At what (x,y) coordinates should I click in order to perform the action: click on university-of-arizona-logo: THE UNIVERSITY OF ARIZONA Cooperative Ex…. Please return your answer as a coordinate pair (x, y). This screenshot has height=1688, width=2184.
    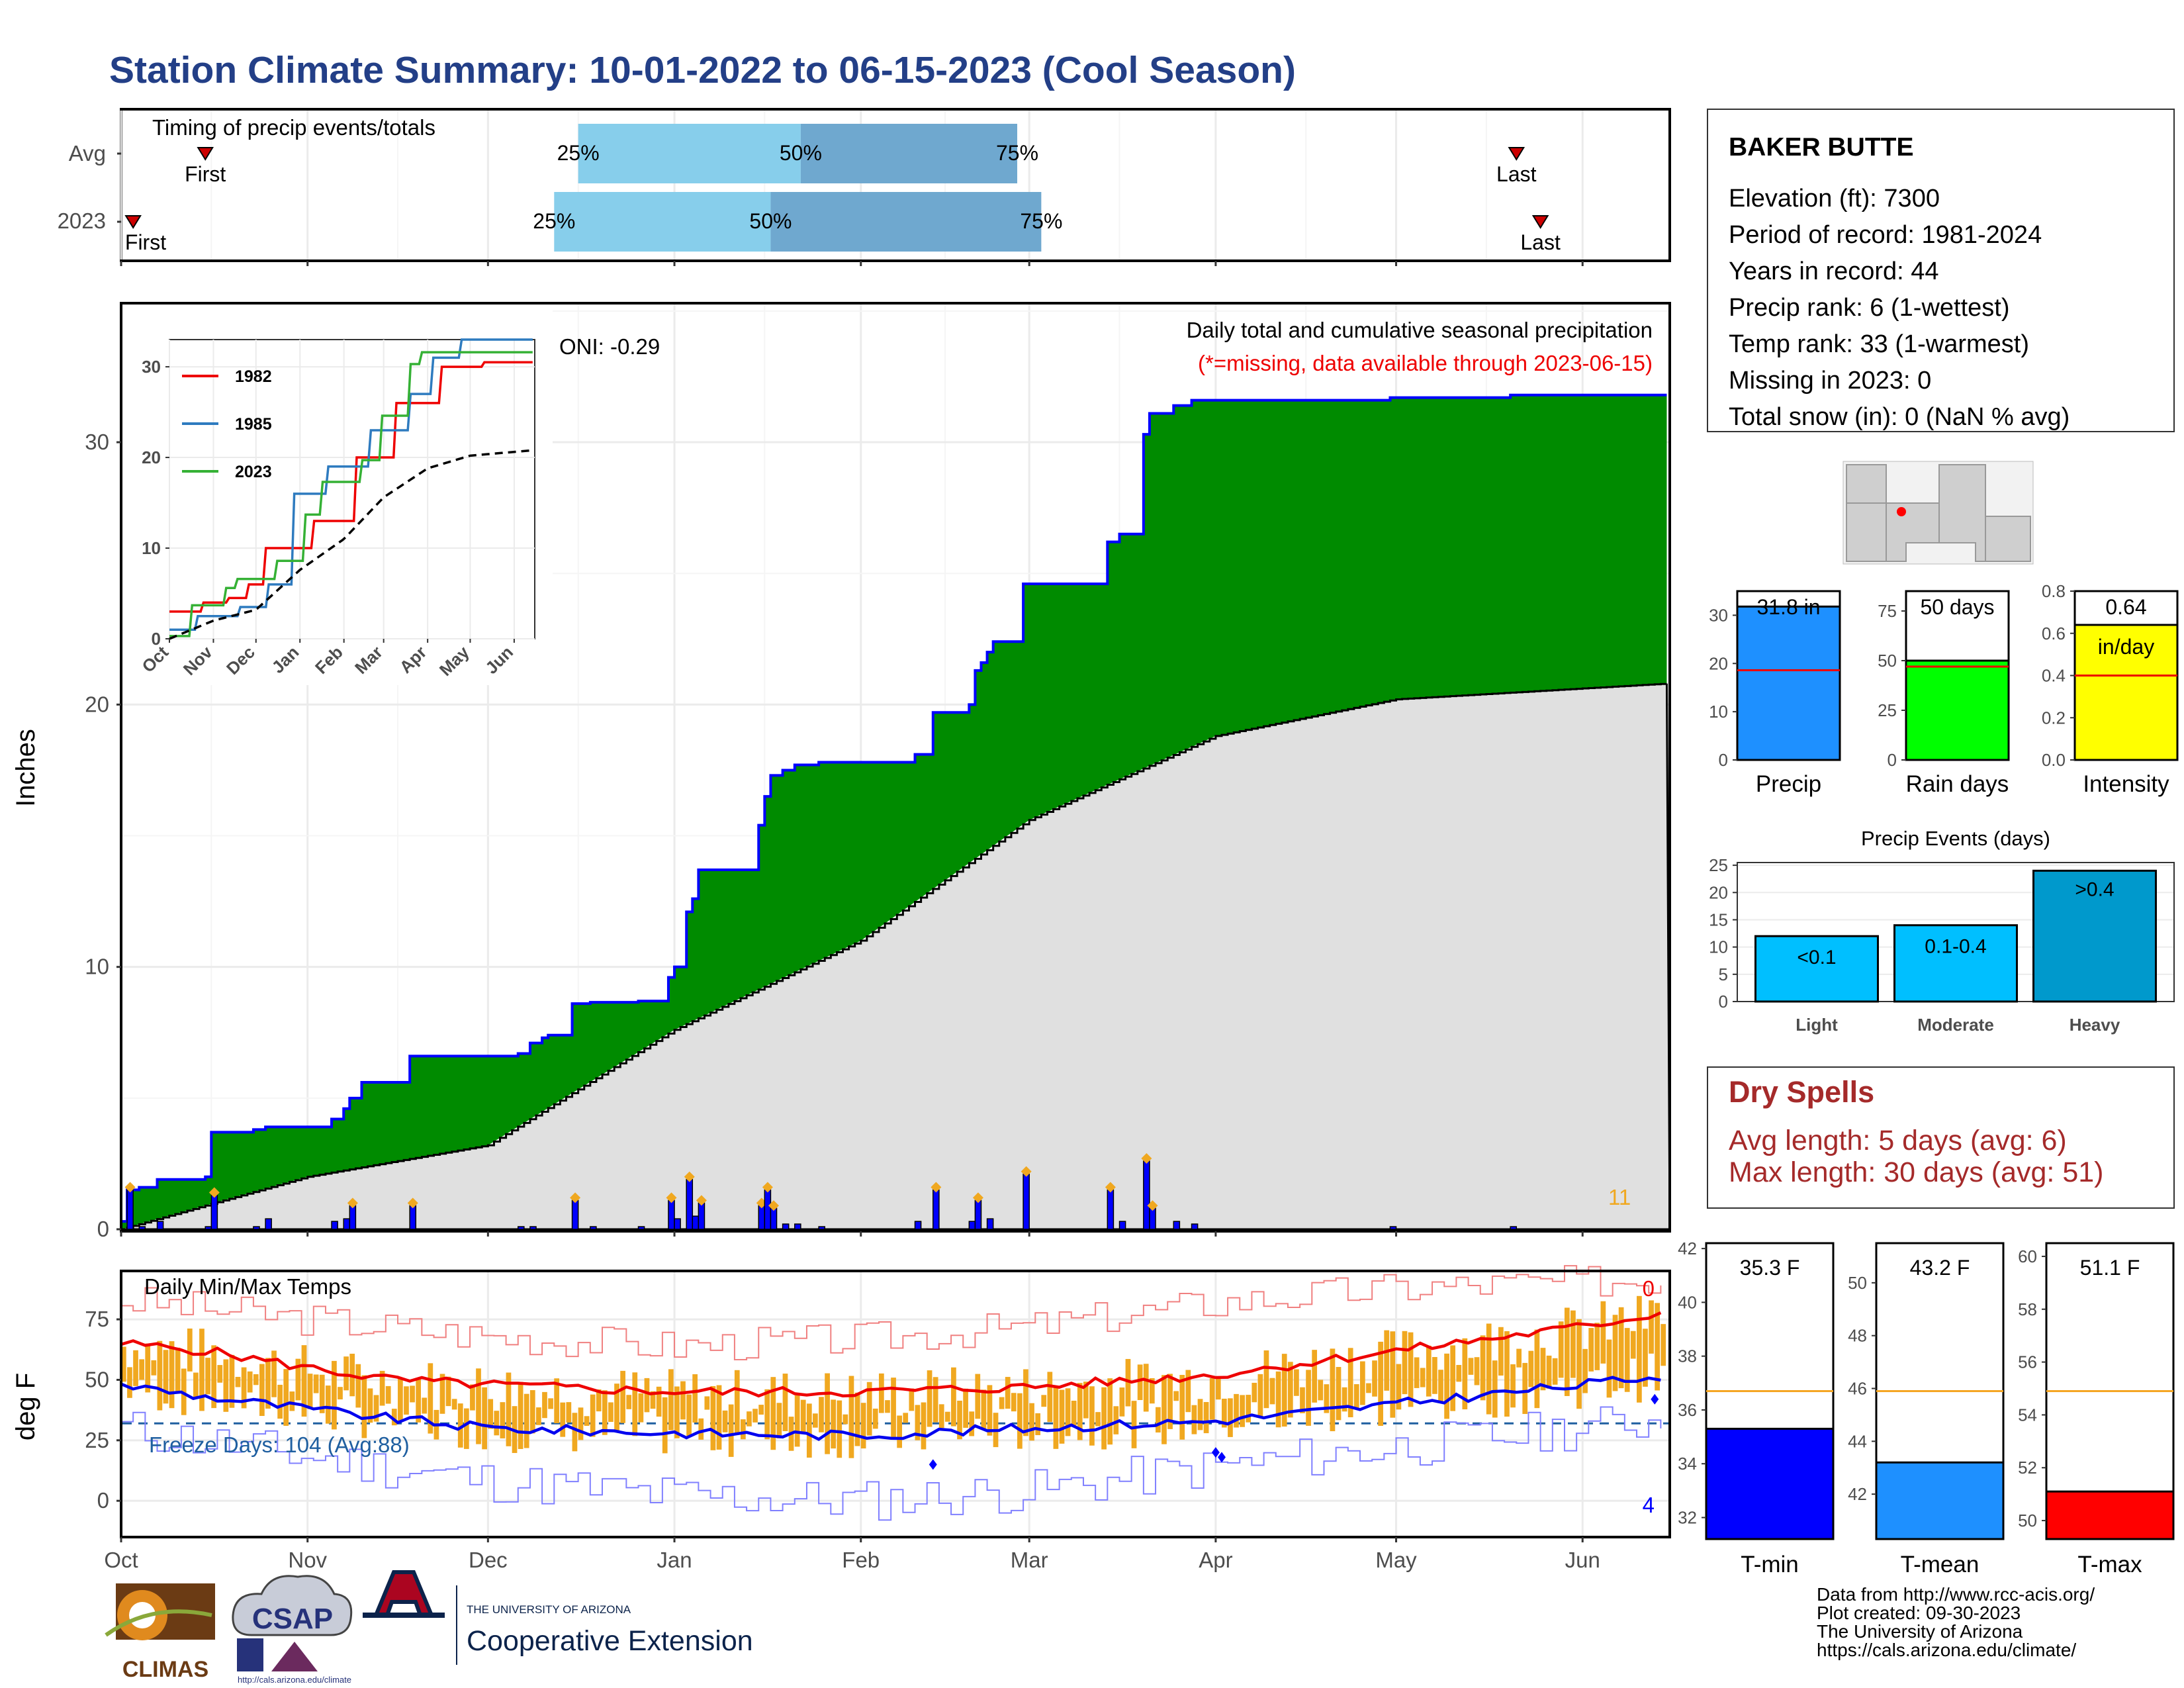
    Looking at the image, I should click on (558, 1617).